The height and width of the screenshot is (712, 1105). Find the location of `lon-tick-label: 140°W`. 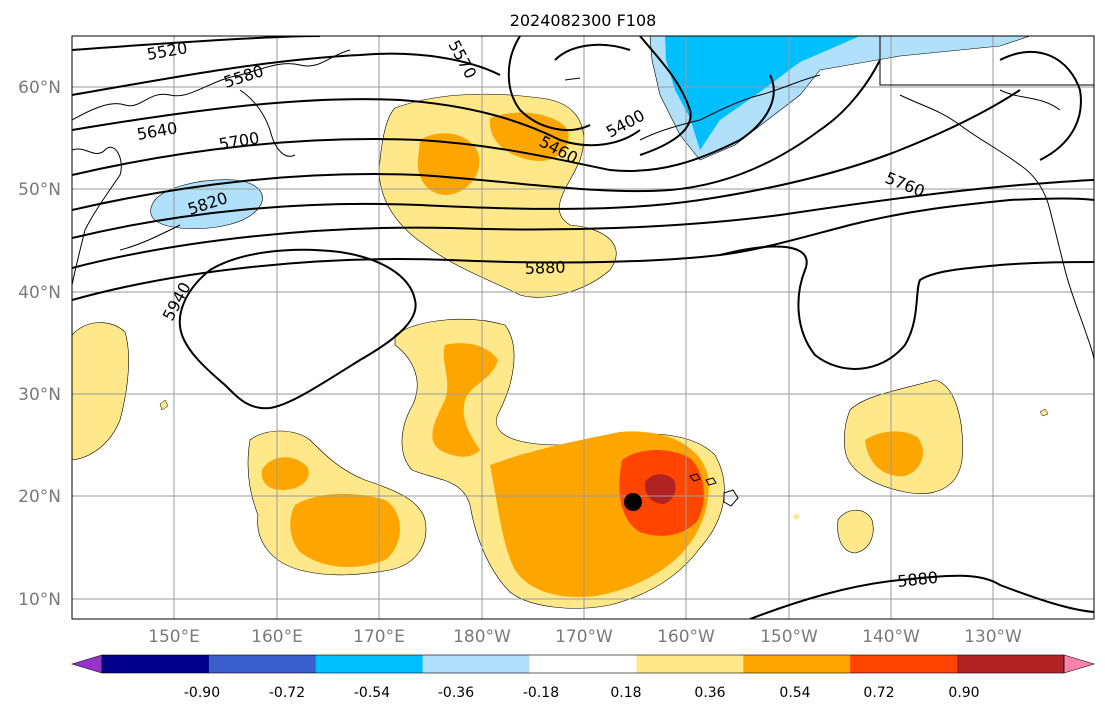

lon-tick-label: 140°W is located at coordinates (891, 637).